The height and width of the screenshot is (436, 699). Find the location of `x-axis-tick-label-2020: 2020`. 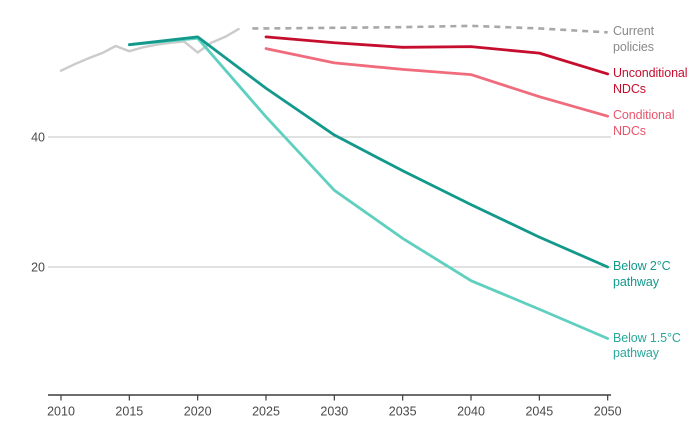

x-axis-tick-label-2020: 2020 is located at coordinates (198, 412).